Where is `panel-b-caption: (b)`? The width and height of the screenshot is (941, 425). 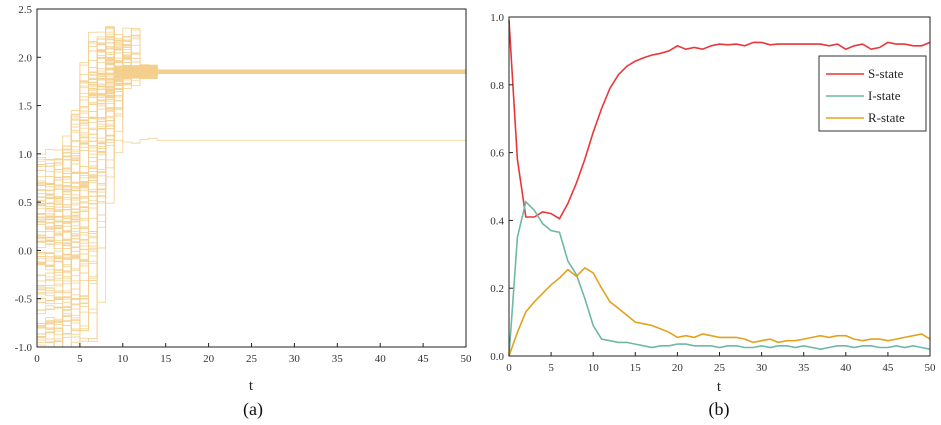
panel-b-caption: (b) is located at coordinates (719, 409).